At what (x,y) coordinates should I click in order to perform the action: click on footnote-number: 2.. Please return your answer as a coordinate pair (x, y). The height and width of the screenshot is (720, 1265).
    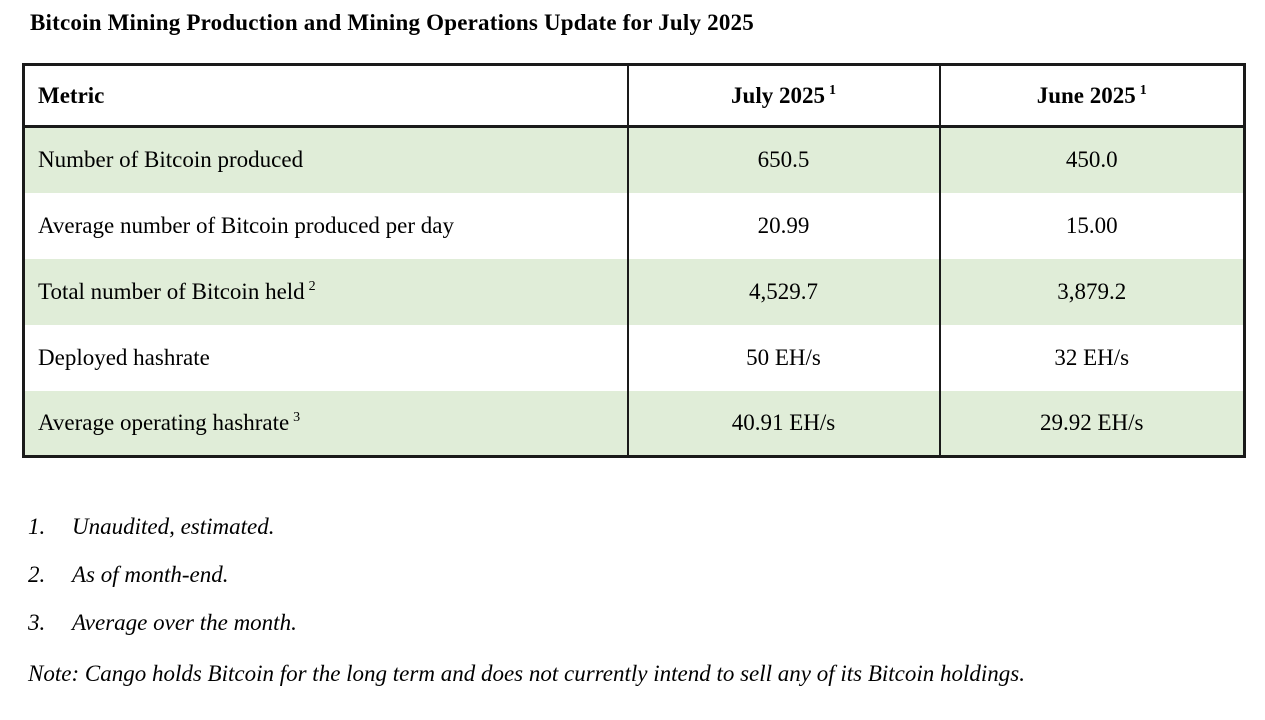
    Looking at the image, I should click on (37, 574).